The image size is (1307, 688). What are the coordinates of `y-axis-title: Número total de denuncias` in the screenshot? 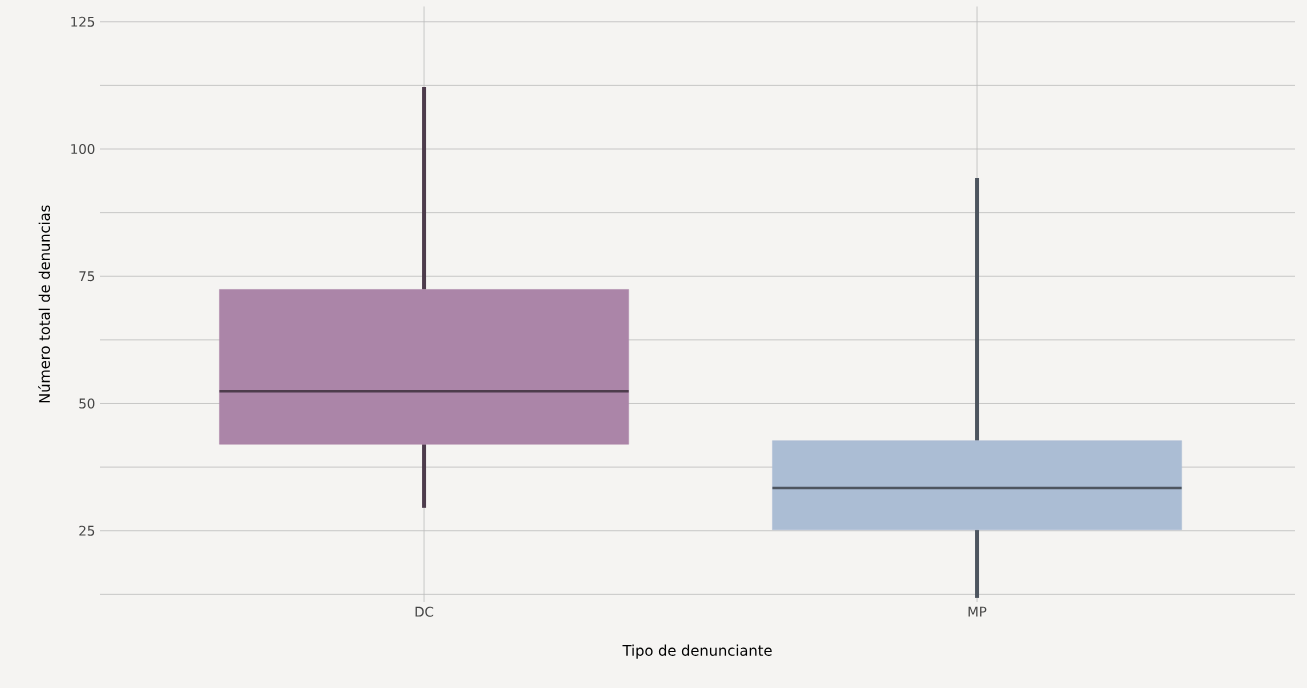 It's located at (44, 304).